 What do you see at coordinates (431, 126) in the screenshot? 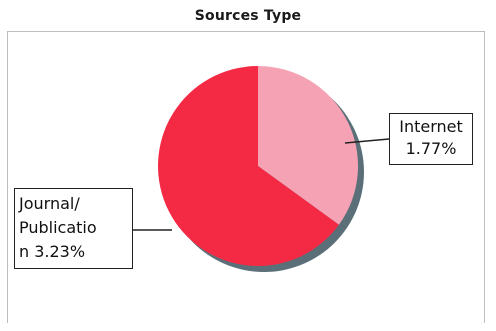
I see `data-label-internet-name: Internet` at bounding box center [431, 126].